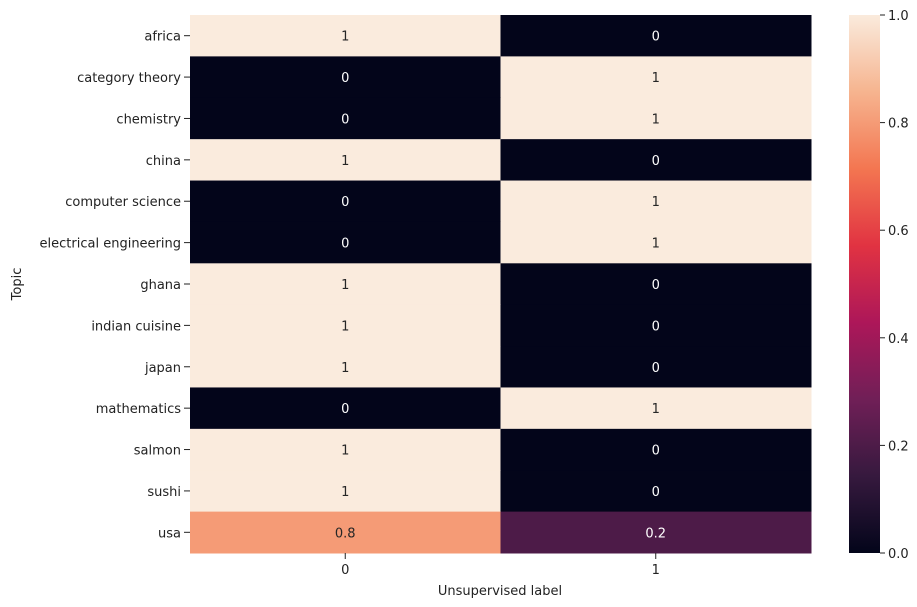 The height and width of the screenshot is (607, 917). I want to click on y-tick-label: electrical engineering, so click(110, 244).